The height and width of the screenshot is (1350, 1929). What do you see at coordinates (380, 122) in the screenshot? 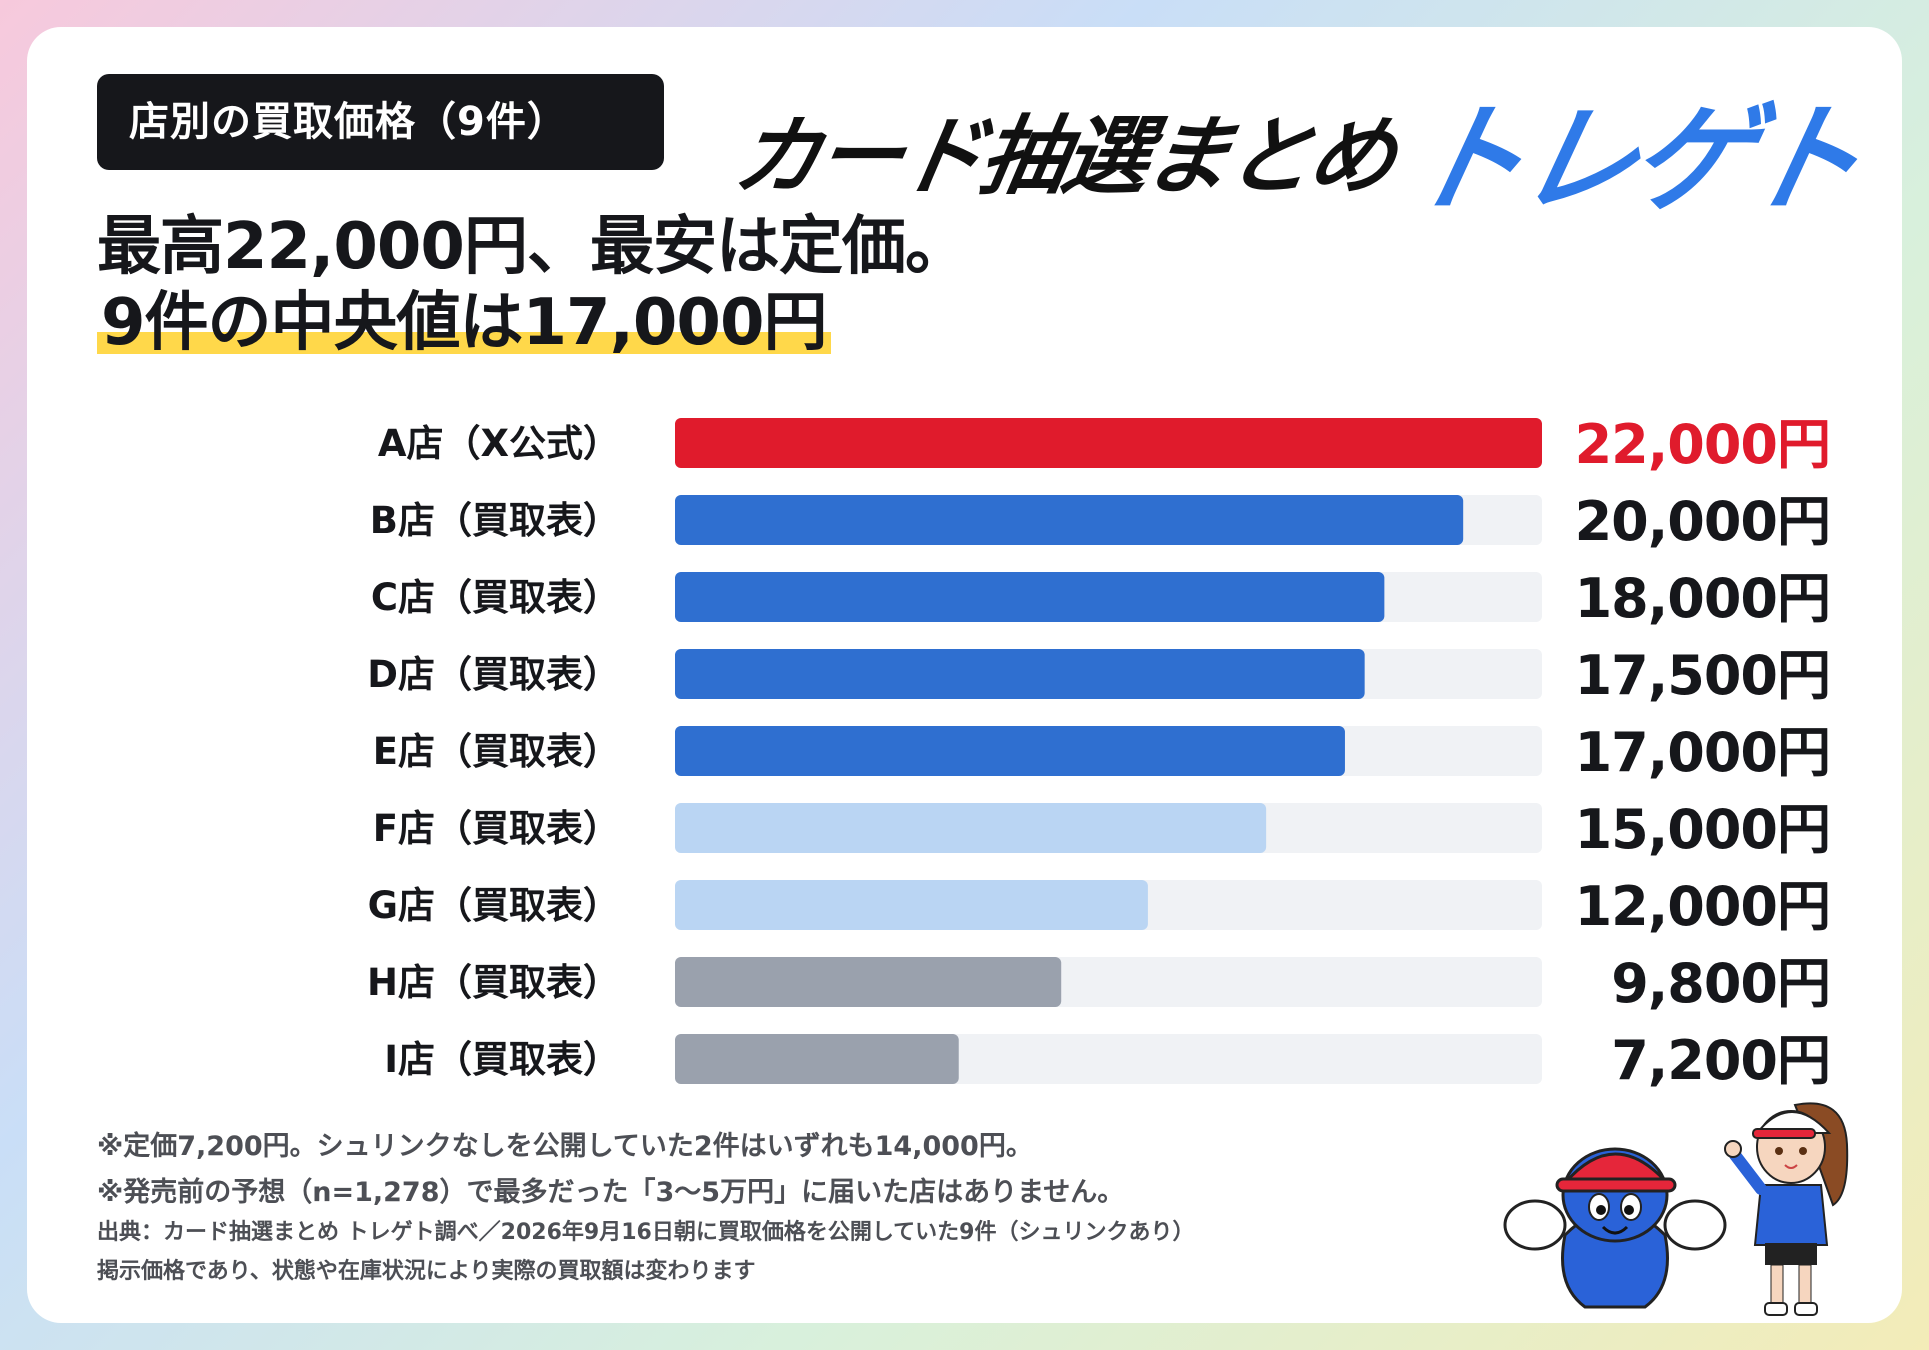
I see `section-tag: 店別の買取価格（9件）` at bounding box center [380, 122].